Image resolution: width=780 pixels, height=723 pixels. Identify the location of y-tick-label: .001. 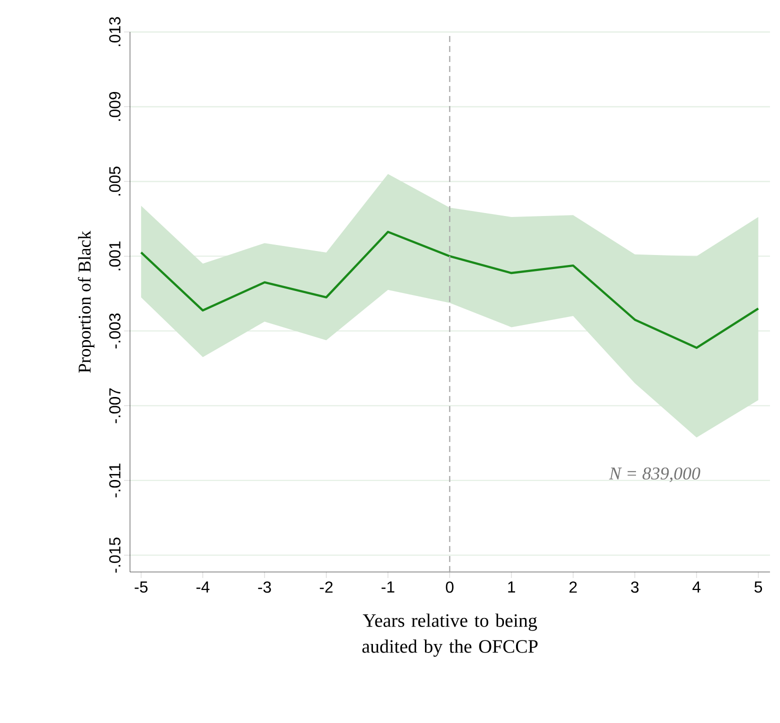
(114, 255).